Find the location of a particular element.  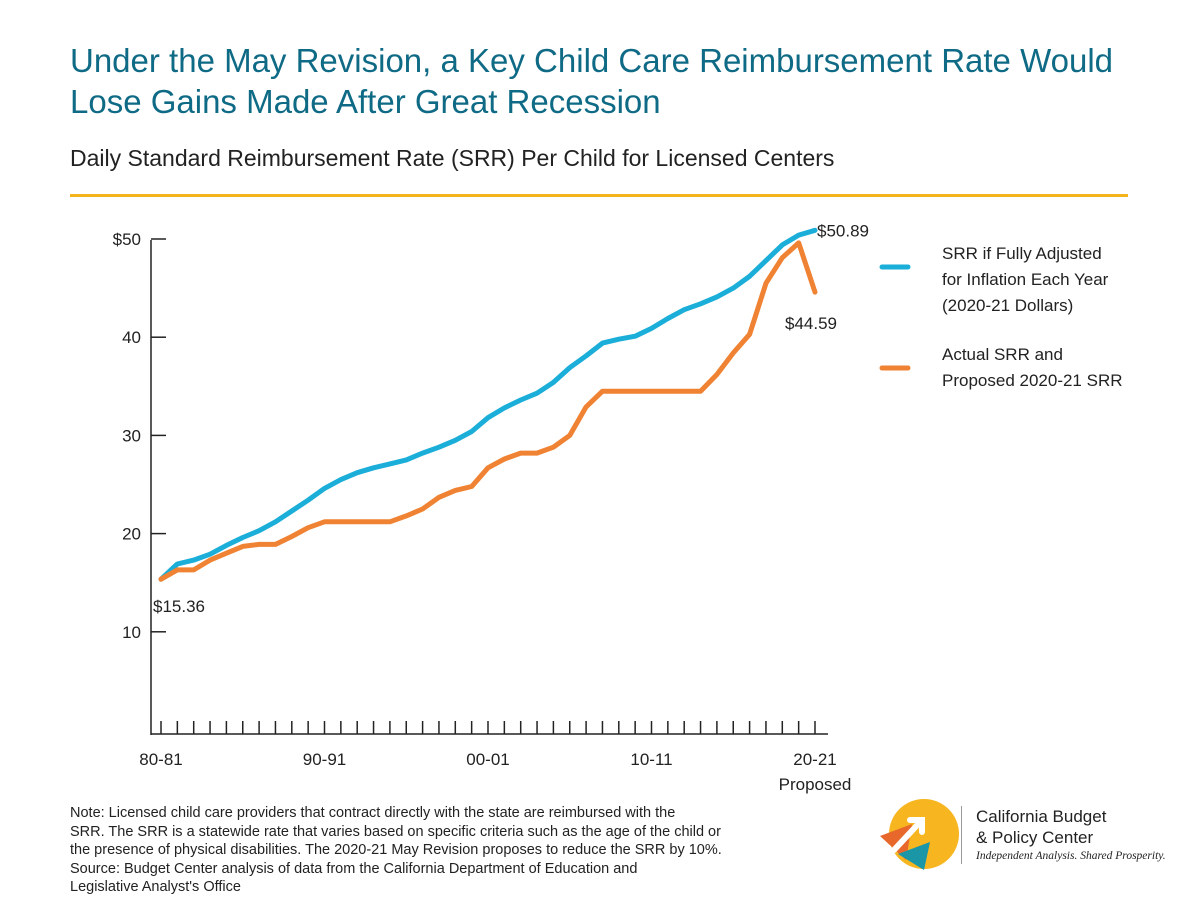

x-tick-label: 90-91 is located at coordinates (324, 759).